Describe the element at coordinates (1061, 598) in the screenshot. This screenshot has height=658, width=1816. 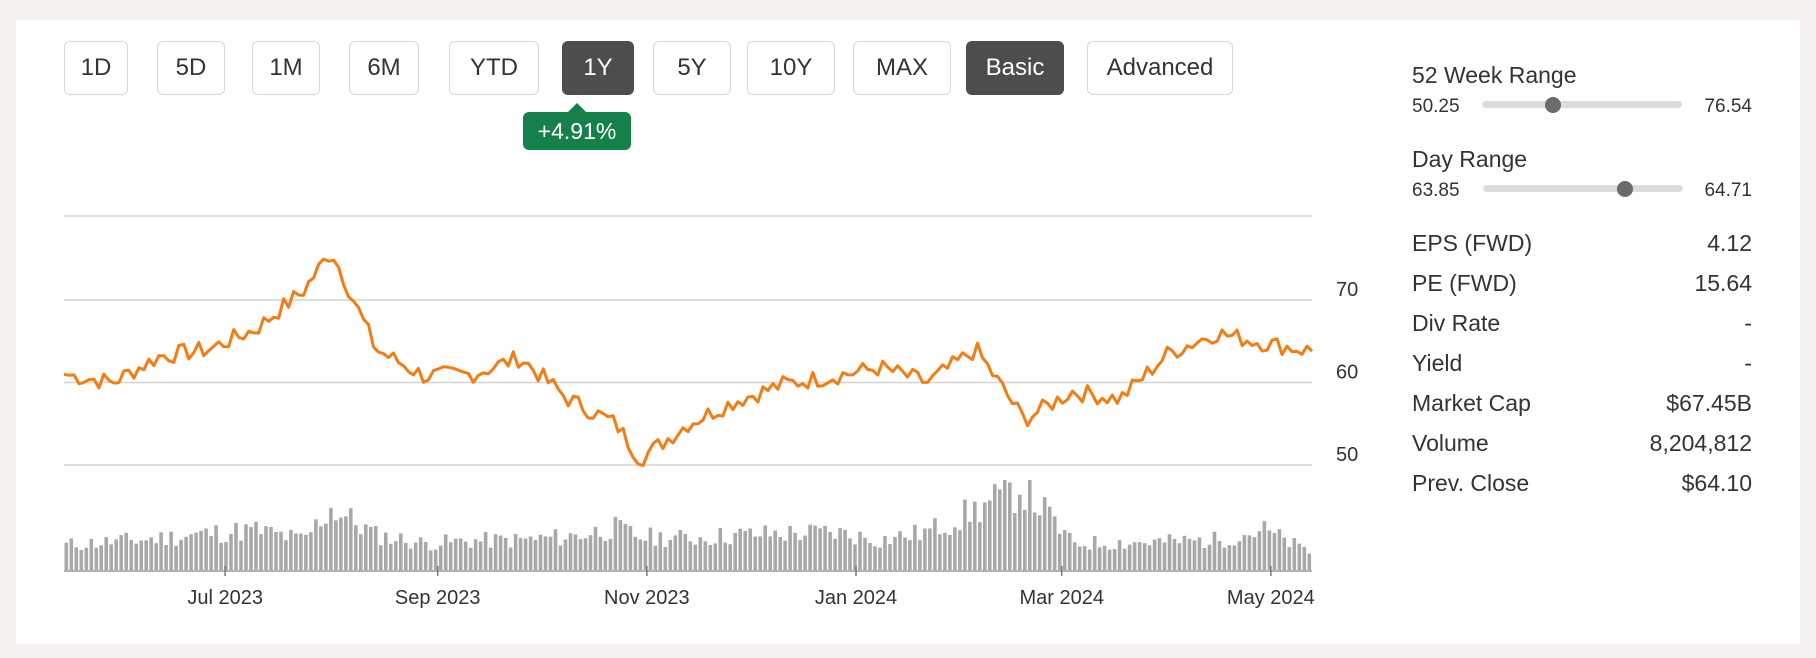
I see `x-tick-label: Mar 2024` at that location.